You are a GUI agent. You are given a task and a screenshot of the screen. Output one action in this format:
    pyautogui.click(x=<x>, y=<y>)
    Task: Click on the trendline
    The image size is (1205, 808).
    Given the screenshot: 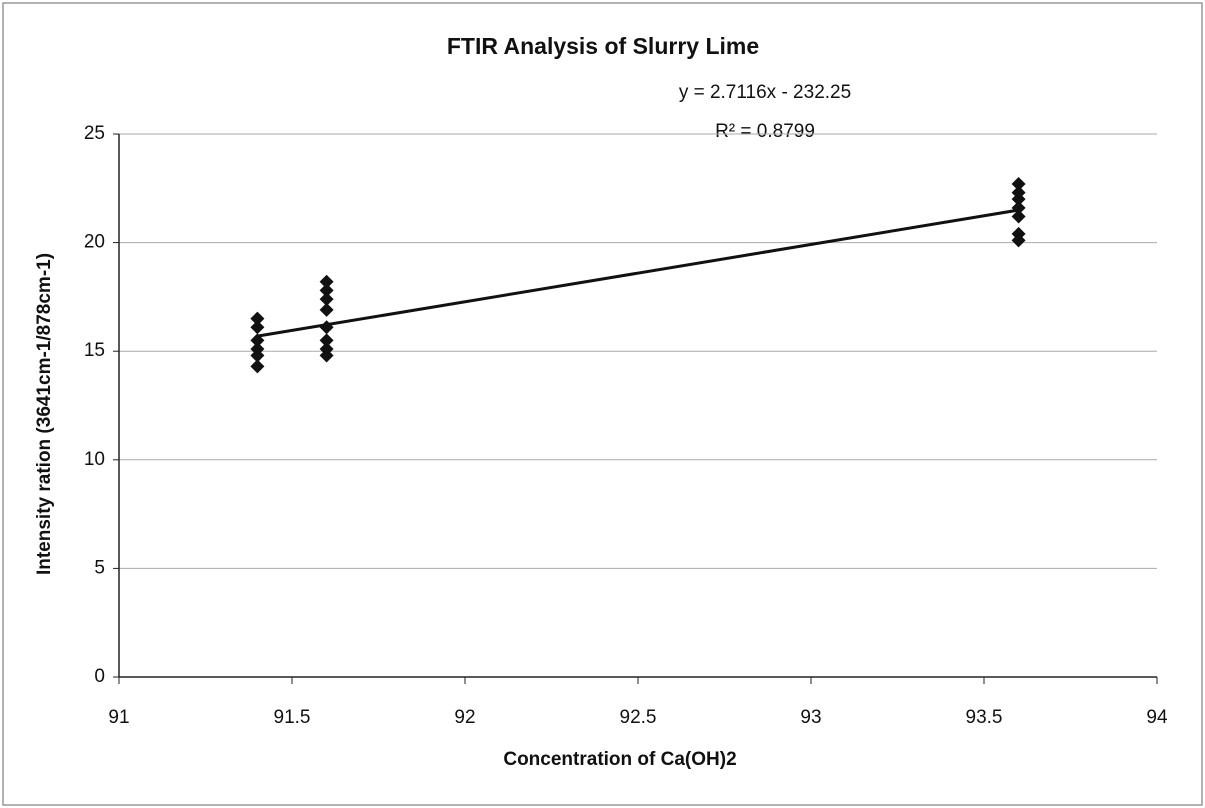 What is the action you would take?
    pyautogui.click(x=638, y=273)
    